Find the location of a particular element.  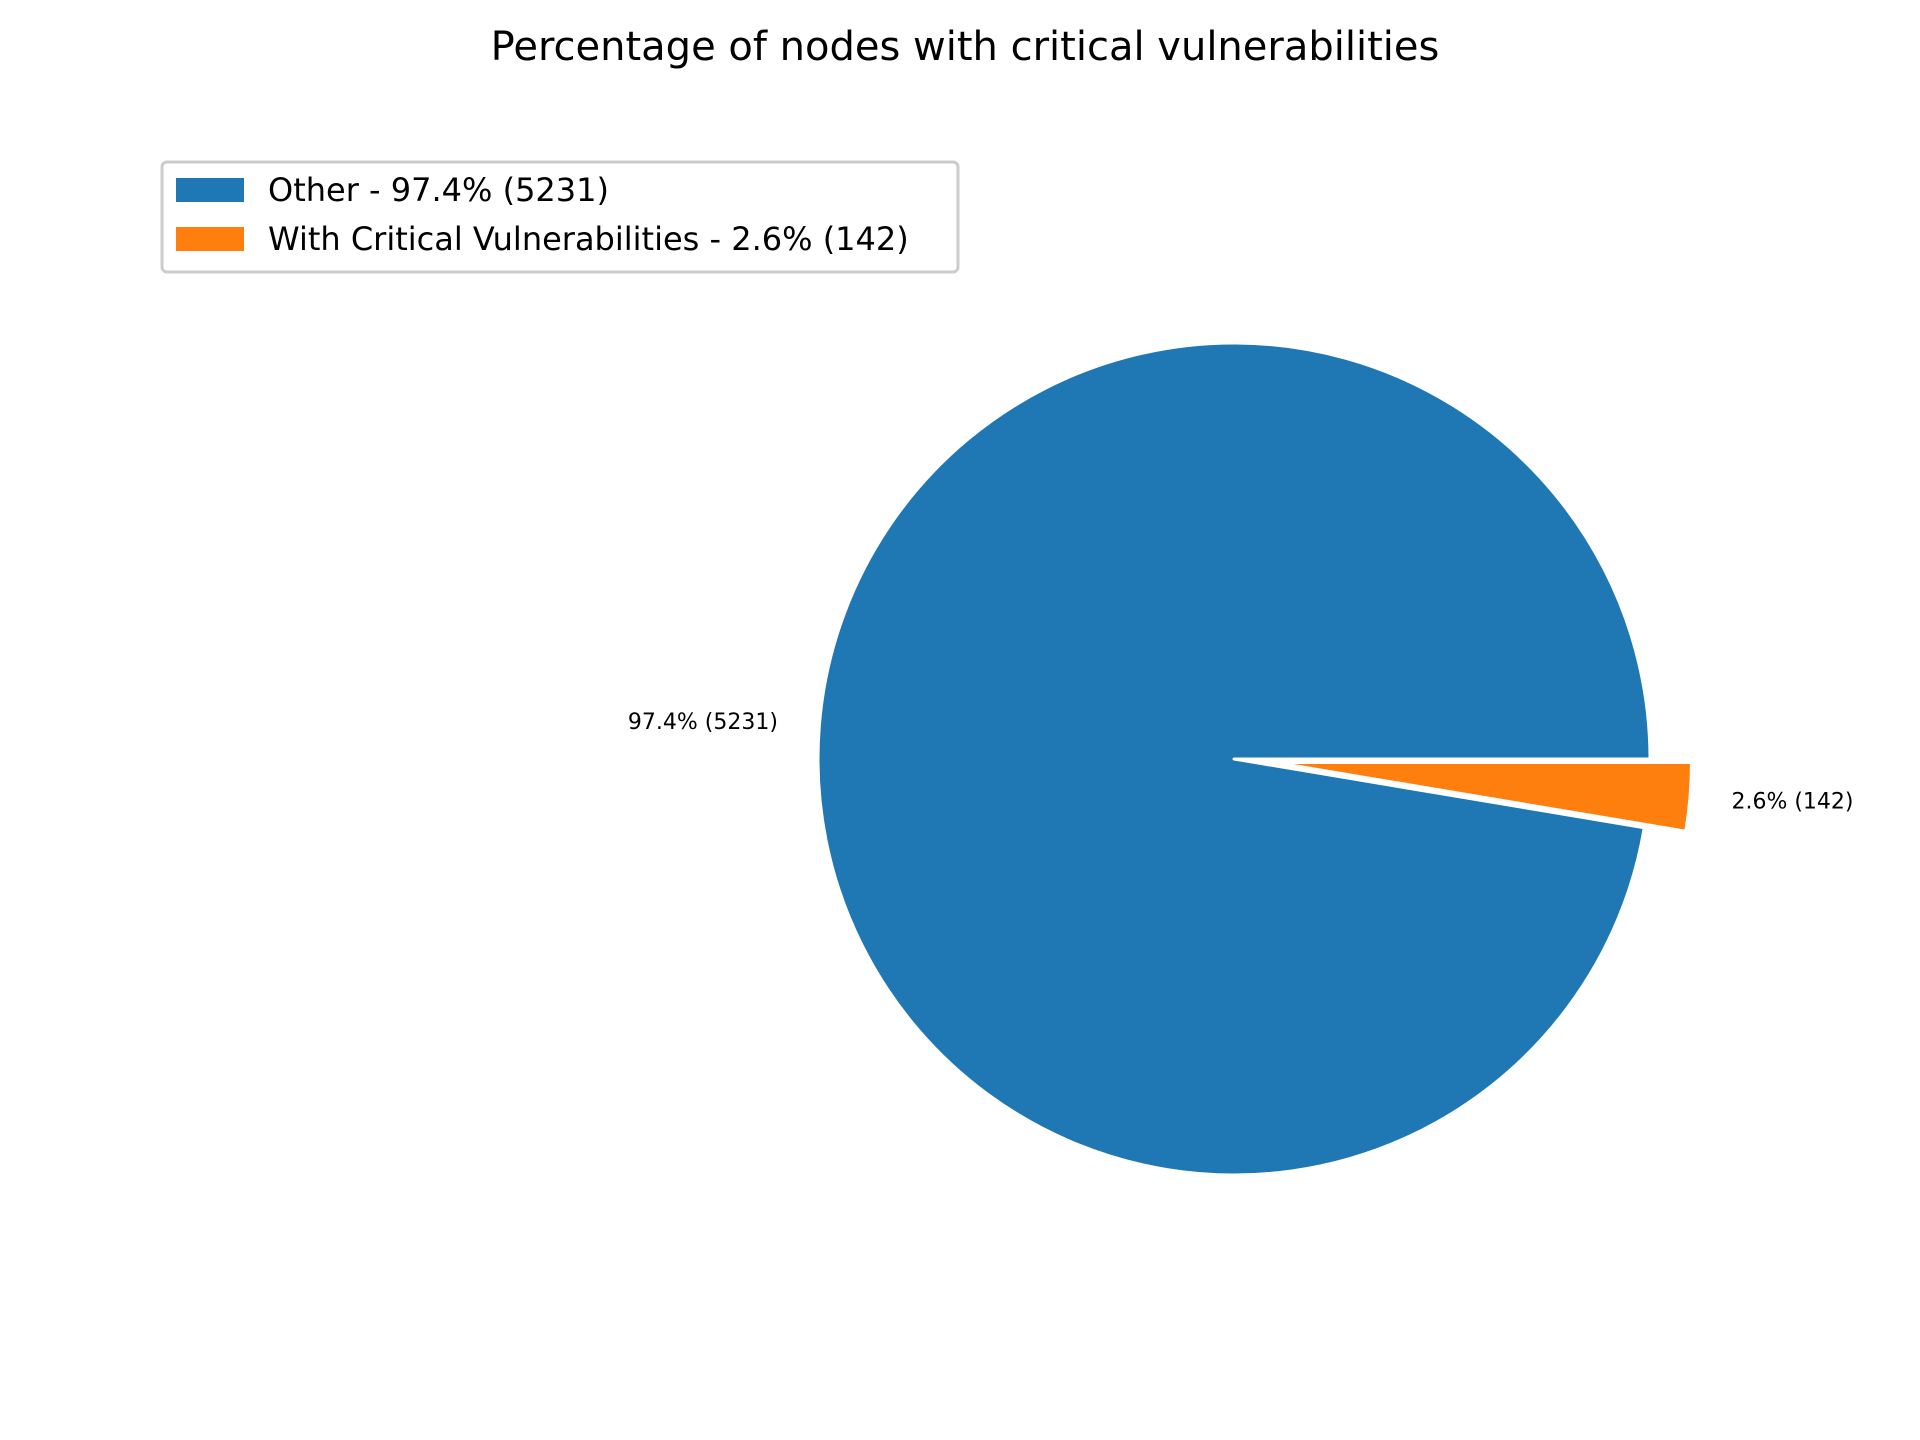

legend-frame is located at coordinates (560, 217).